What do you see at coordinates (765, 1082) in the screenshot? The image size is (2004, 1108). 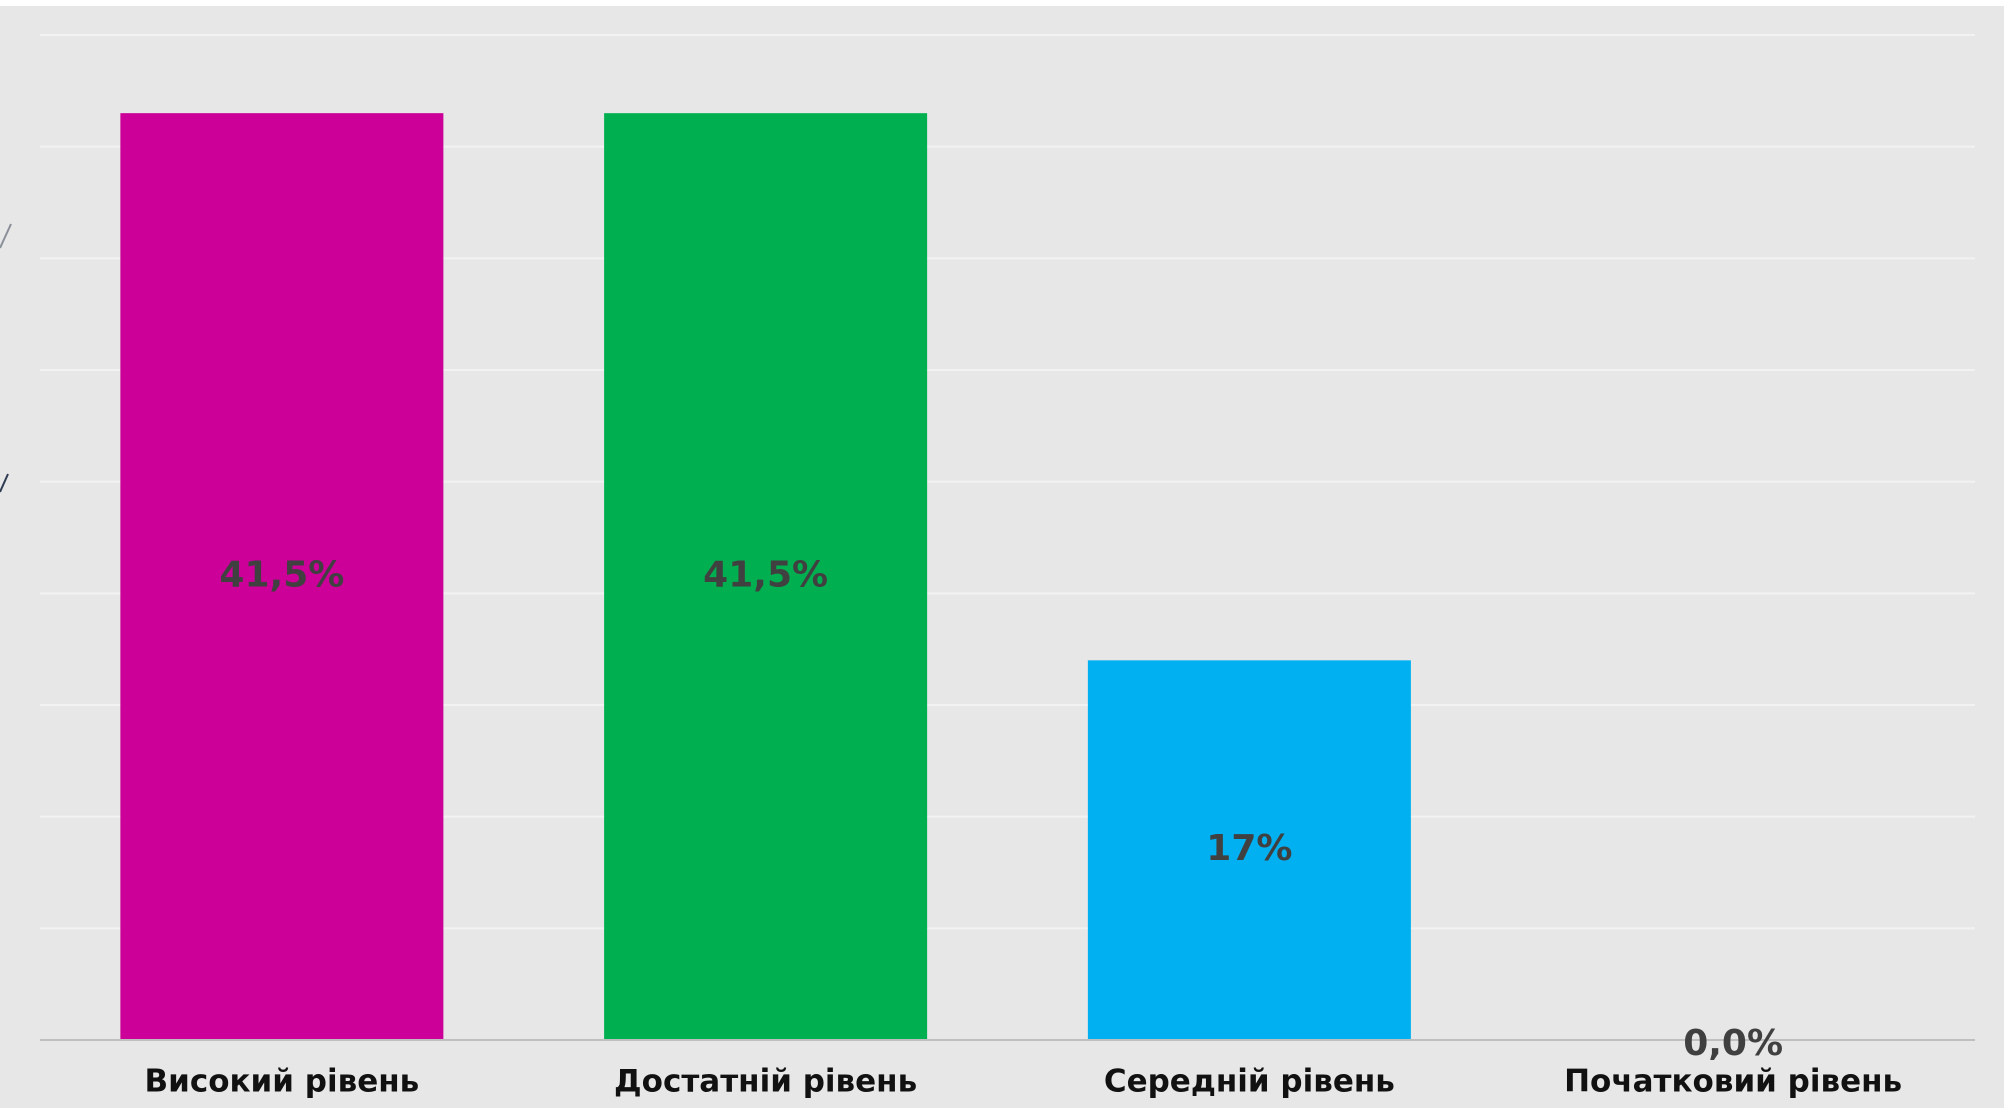 I see `category-label-2: Достатній рівень` at bounding box center [765, 1082].